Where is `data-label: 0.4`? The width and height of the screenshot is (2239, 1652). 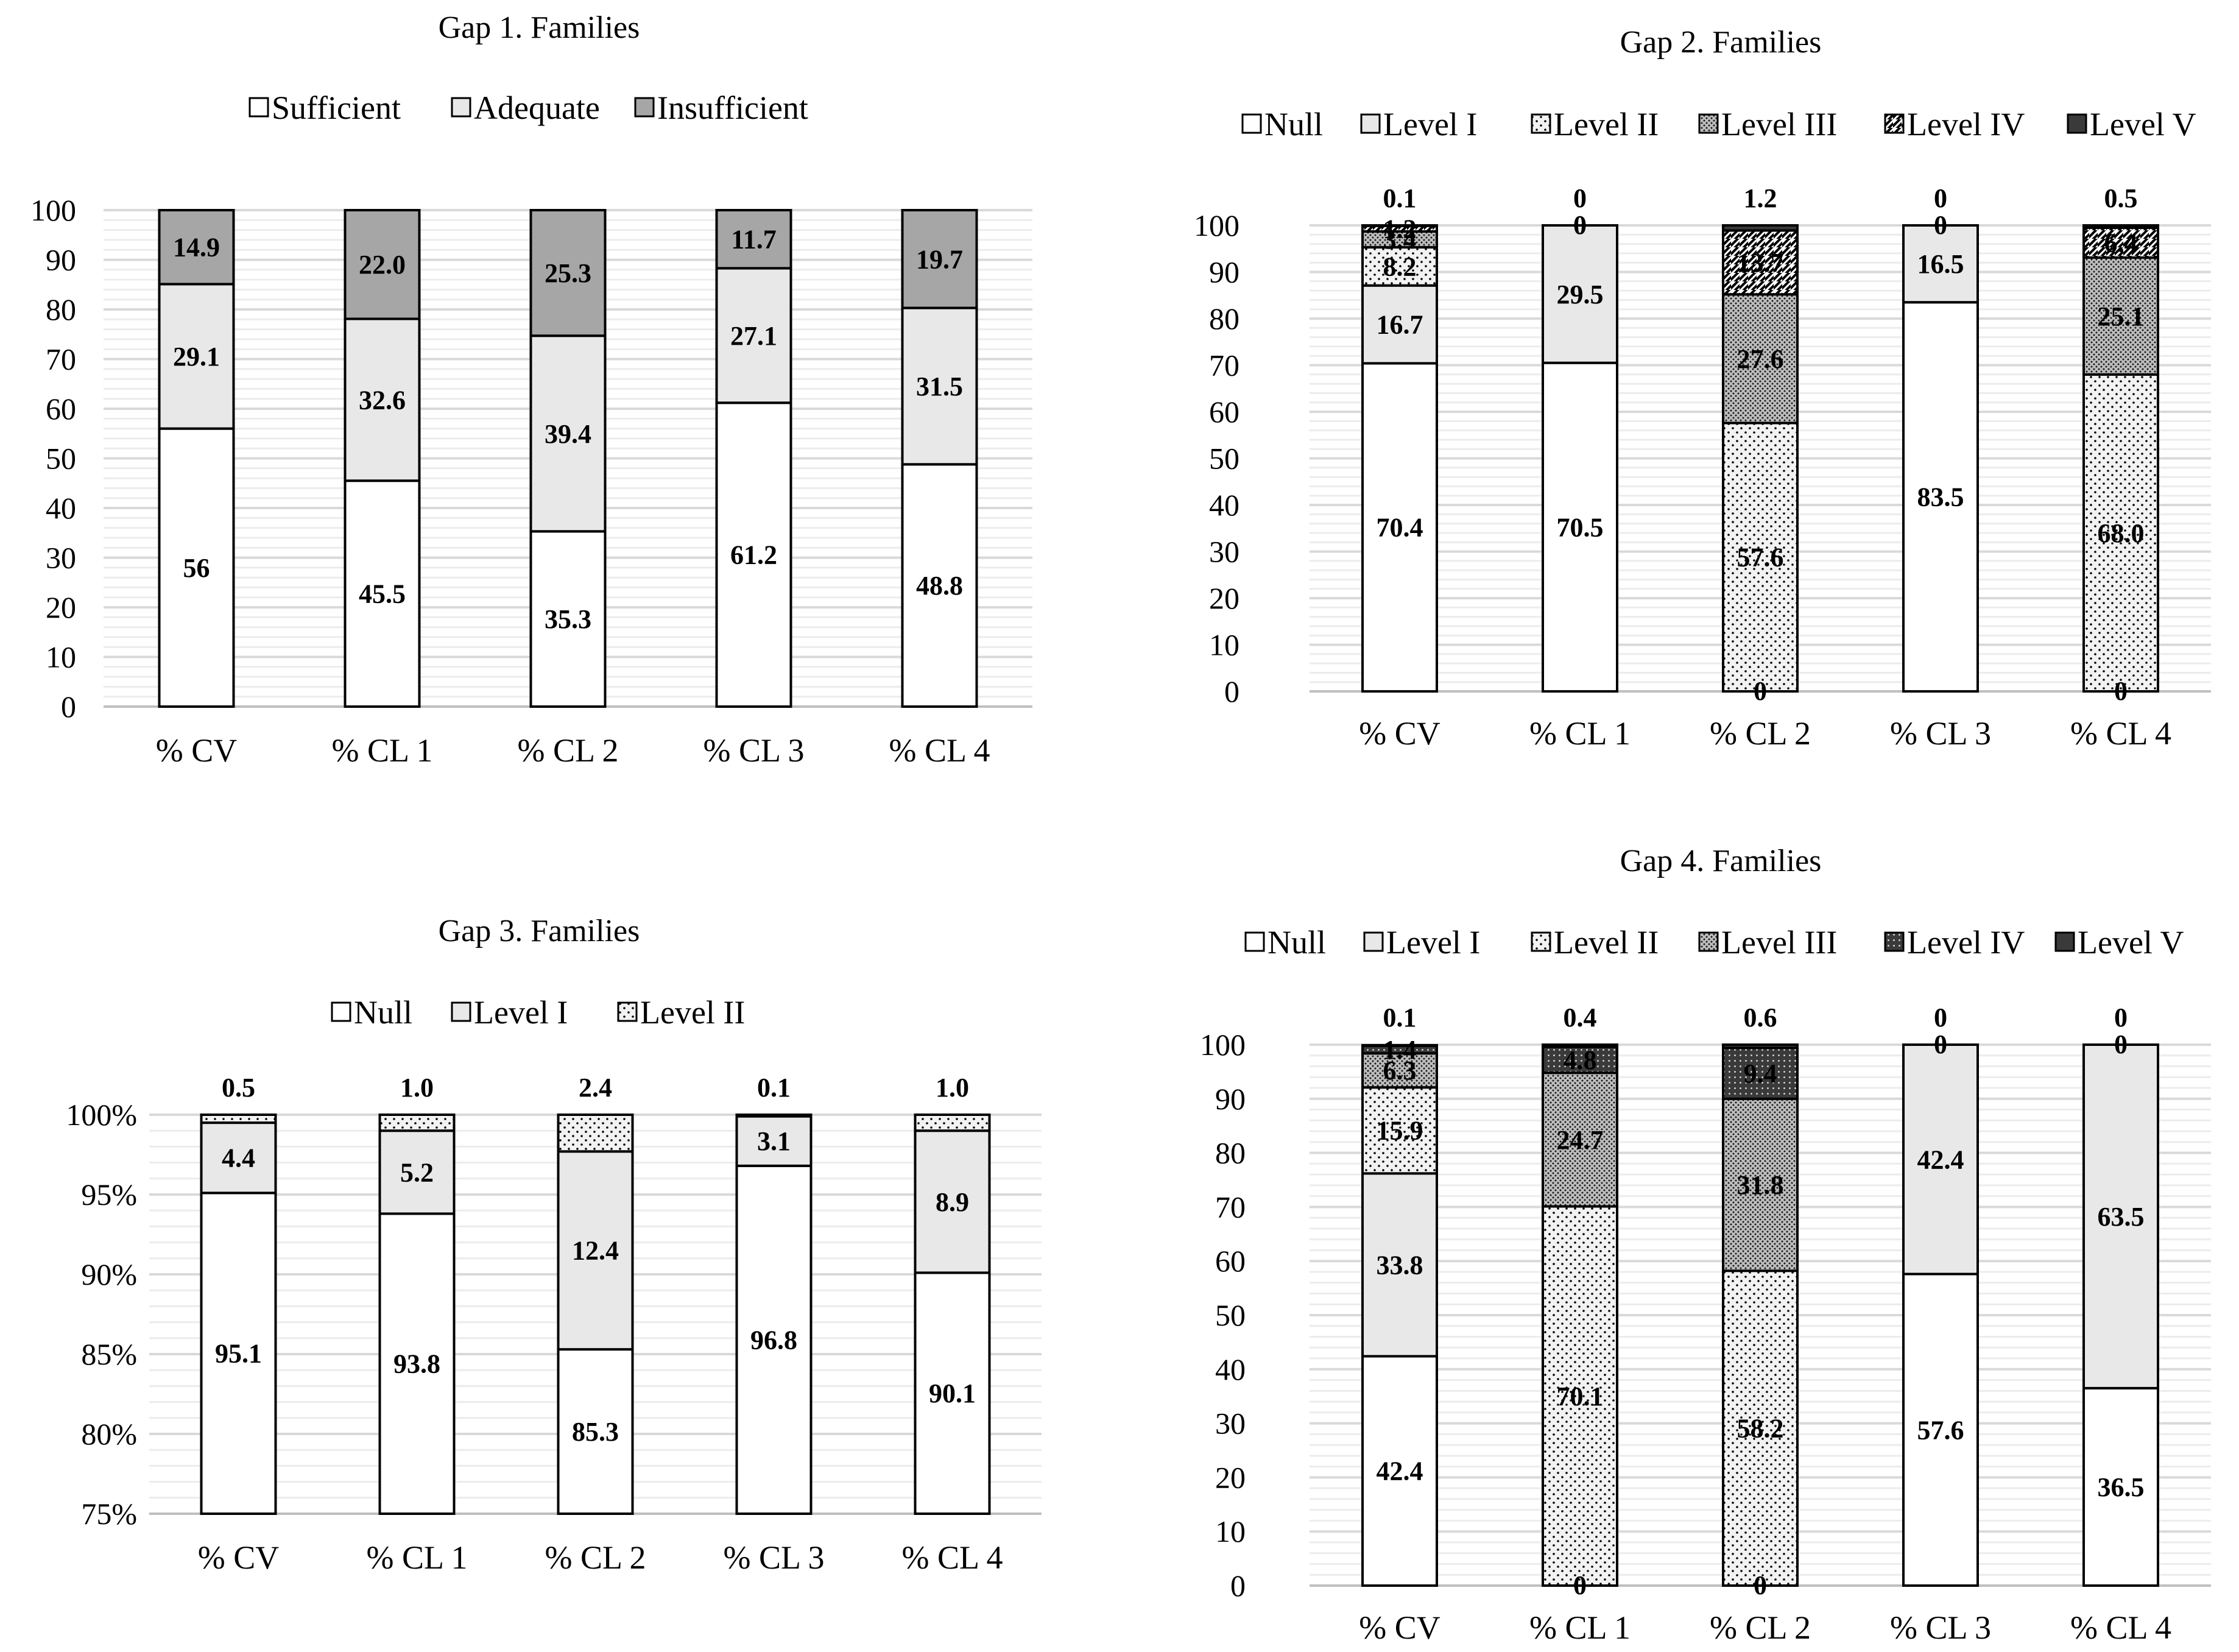 data-label: 0.4 is located at coordinates (1581, 1017).